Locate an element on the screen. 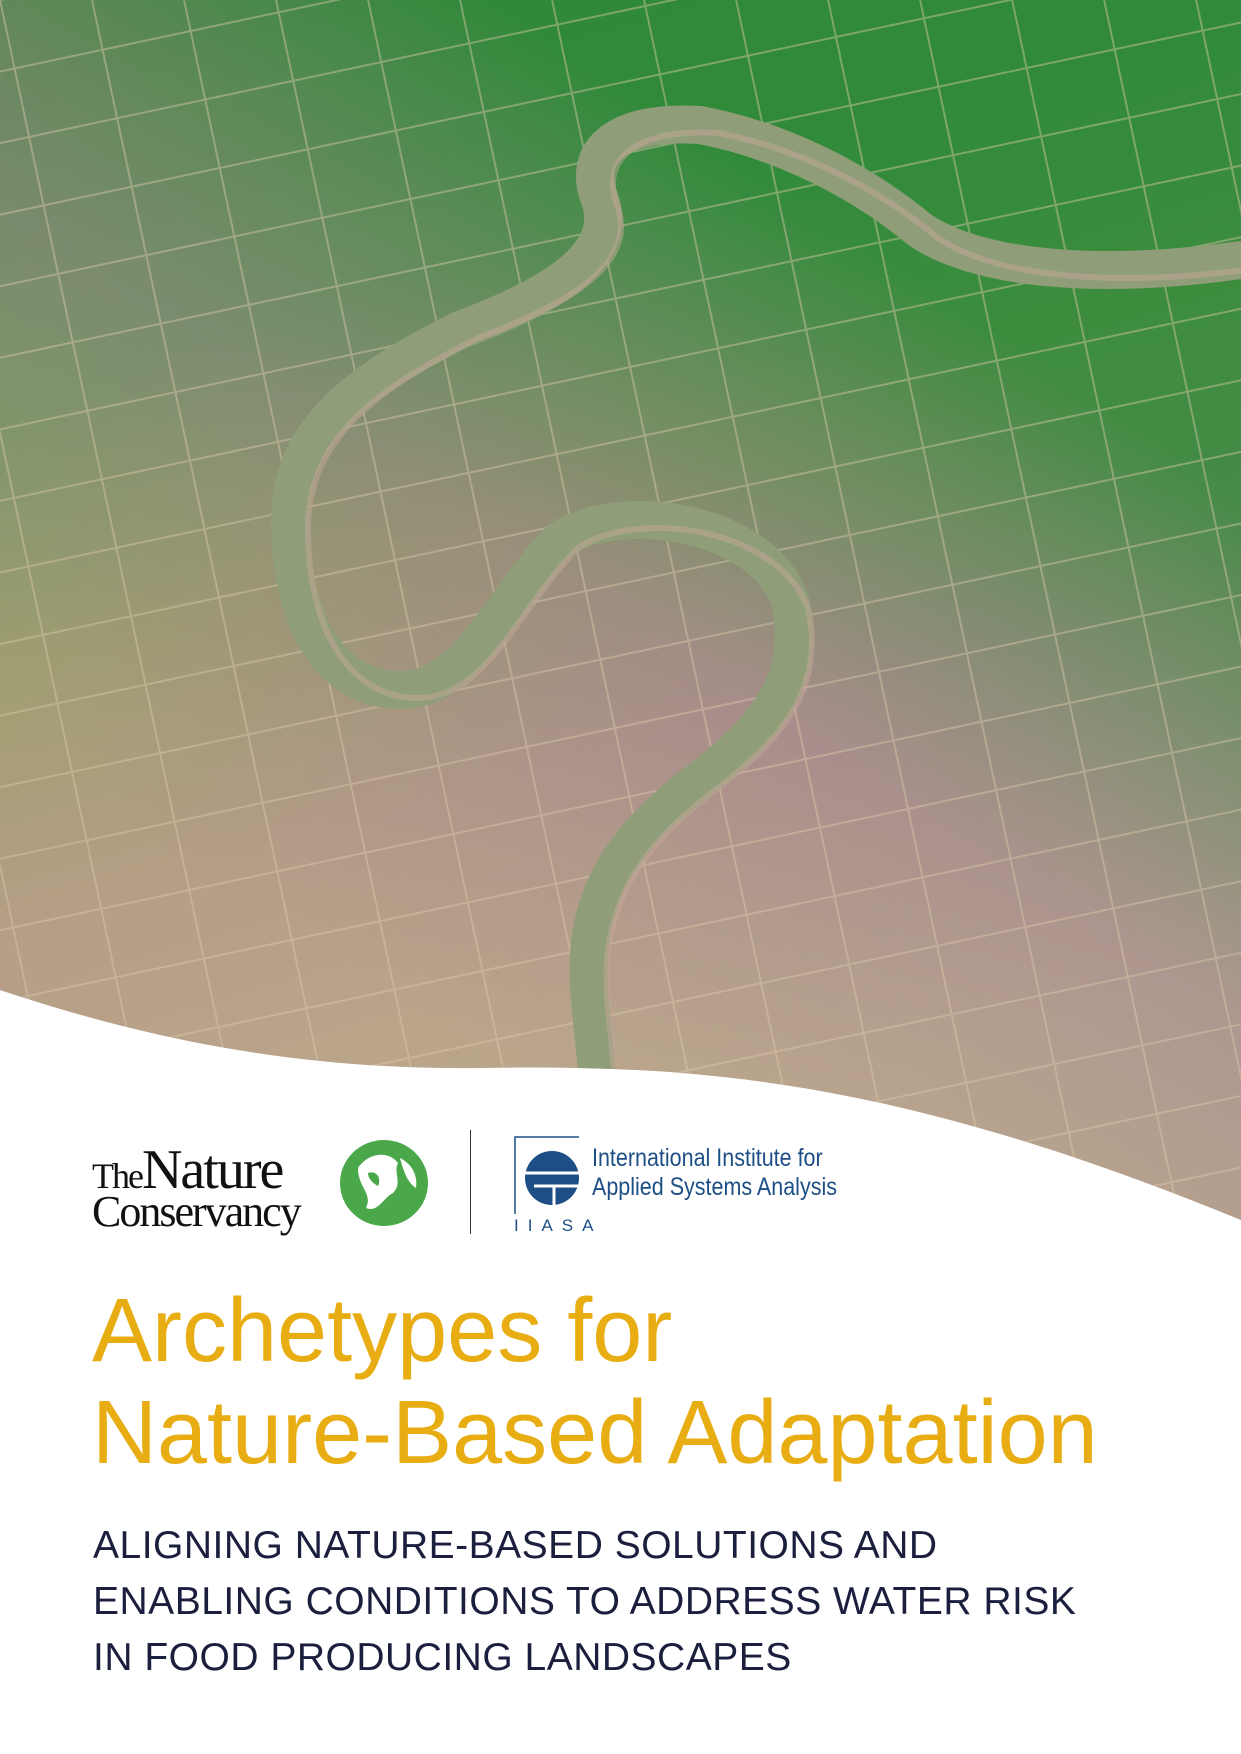 The image size is (1241, 1754). logo-divider is located at coordinates (470, 1182).